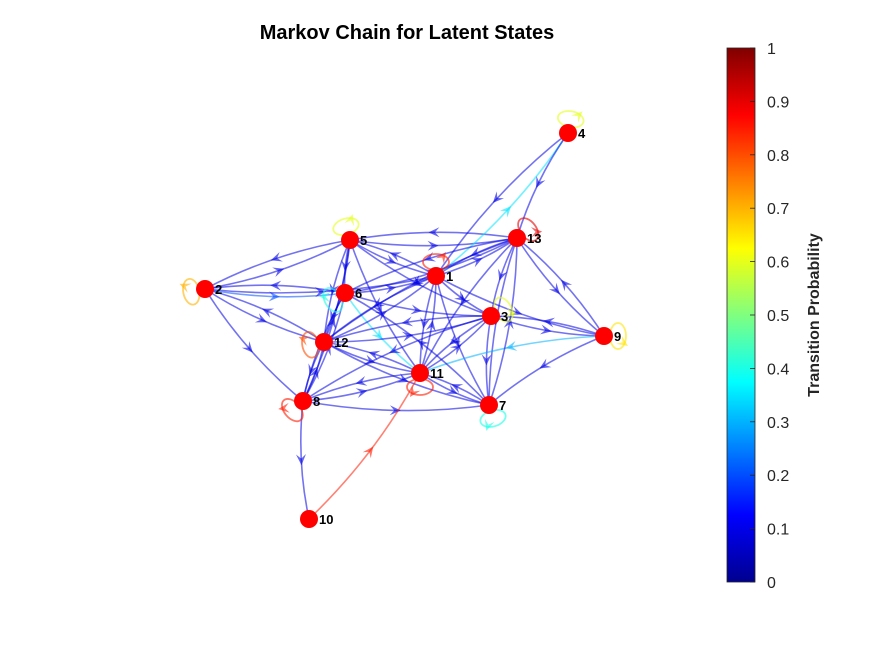  I want to click on node-11: 11, so click(427, 373).